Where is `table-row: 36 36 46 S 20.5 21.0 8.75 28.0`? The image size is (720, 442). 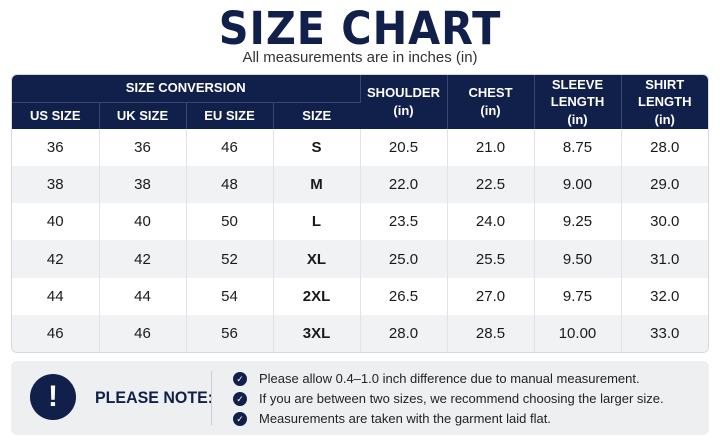 table-row: 36 36 46 S 20.5 21.0 8.75 28.0 is located at coordinates (360, 148).